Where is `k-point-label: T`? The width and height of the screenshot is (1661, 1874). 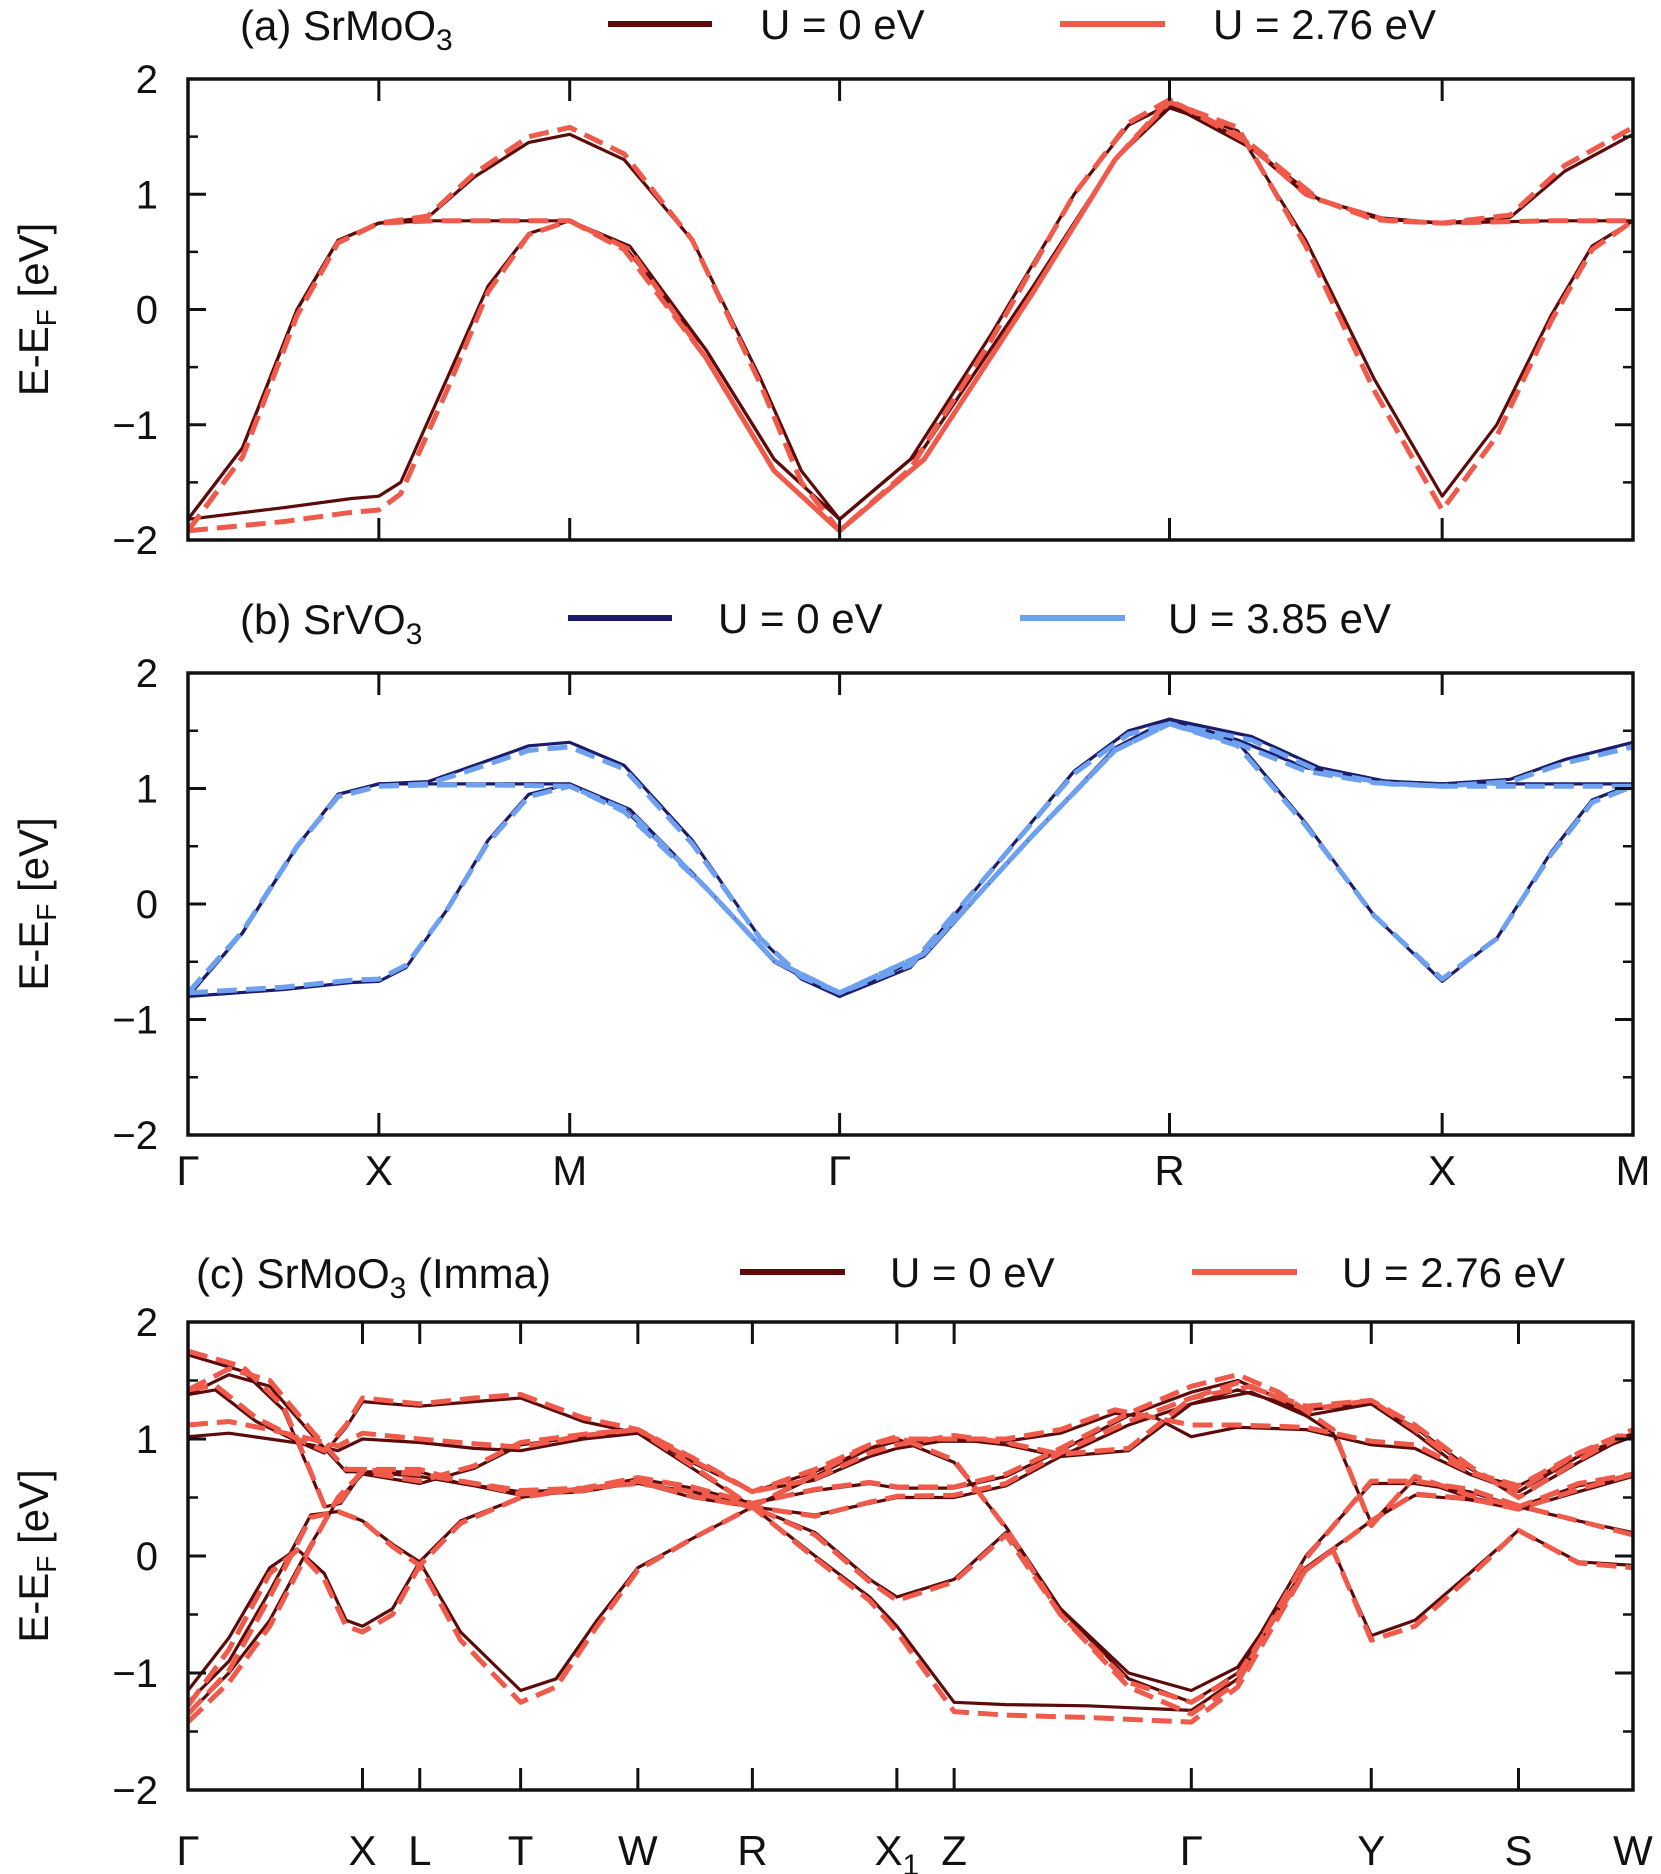 k-point-label: T is located at coordinates (521, 1850).